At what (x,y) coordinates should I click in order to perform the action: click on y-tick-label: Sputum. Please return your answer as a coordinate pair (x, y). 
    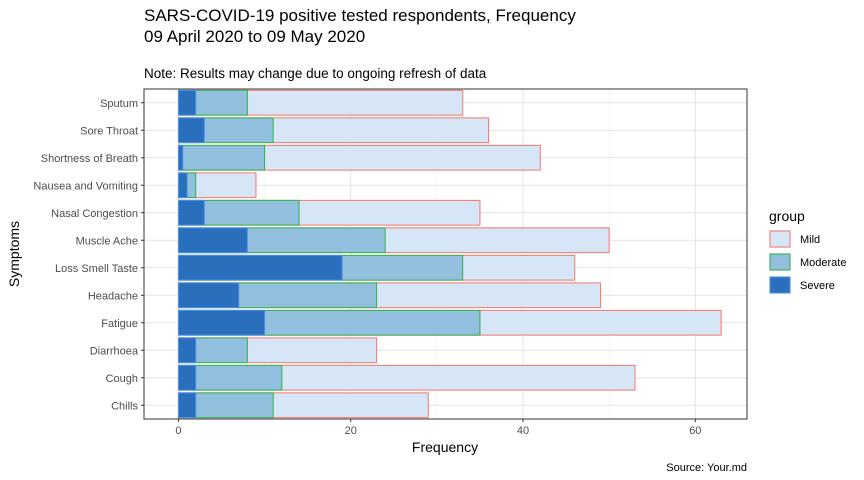
    Looking at the image, I should click on (119, 104).